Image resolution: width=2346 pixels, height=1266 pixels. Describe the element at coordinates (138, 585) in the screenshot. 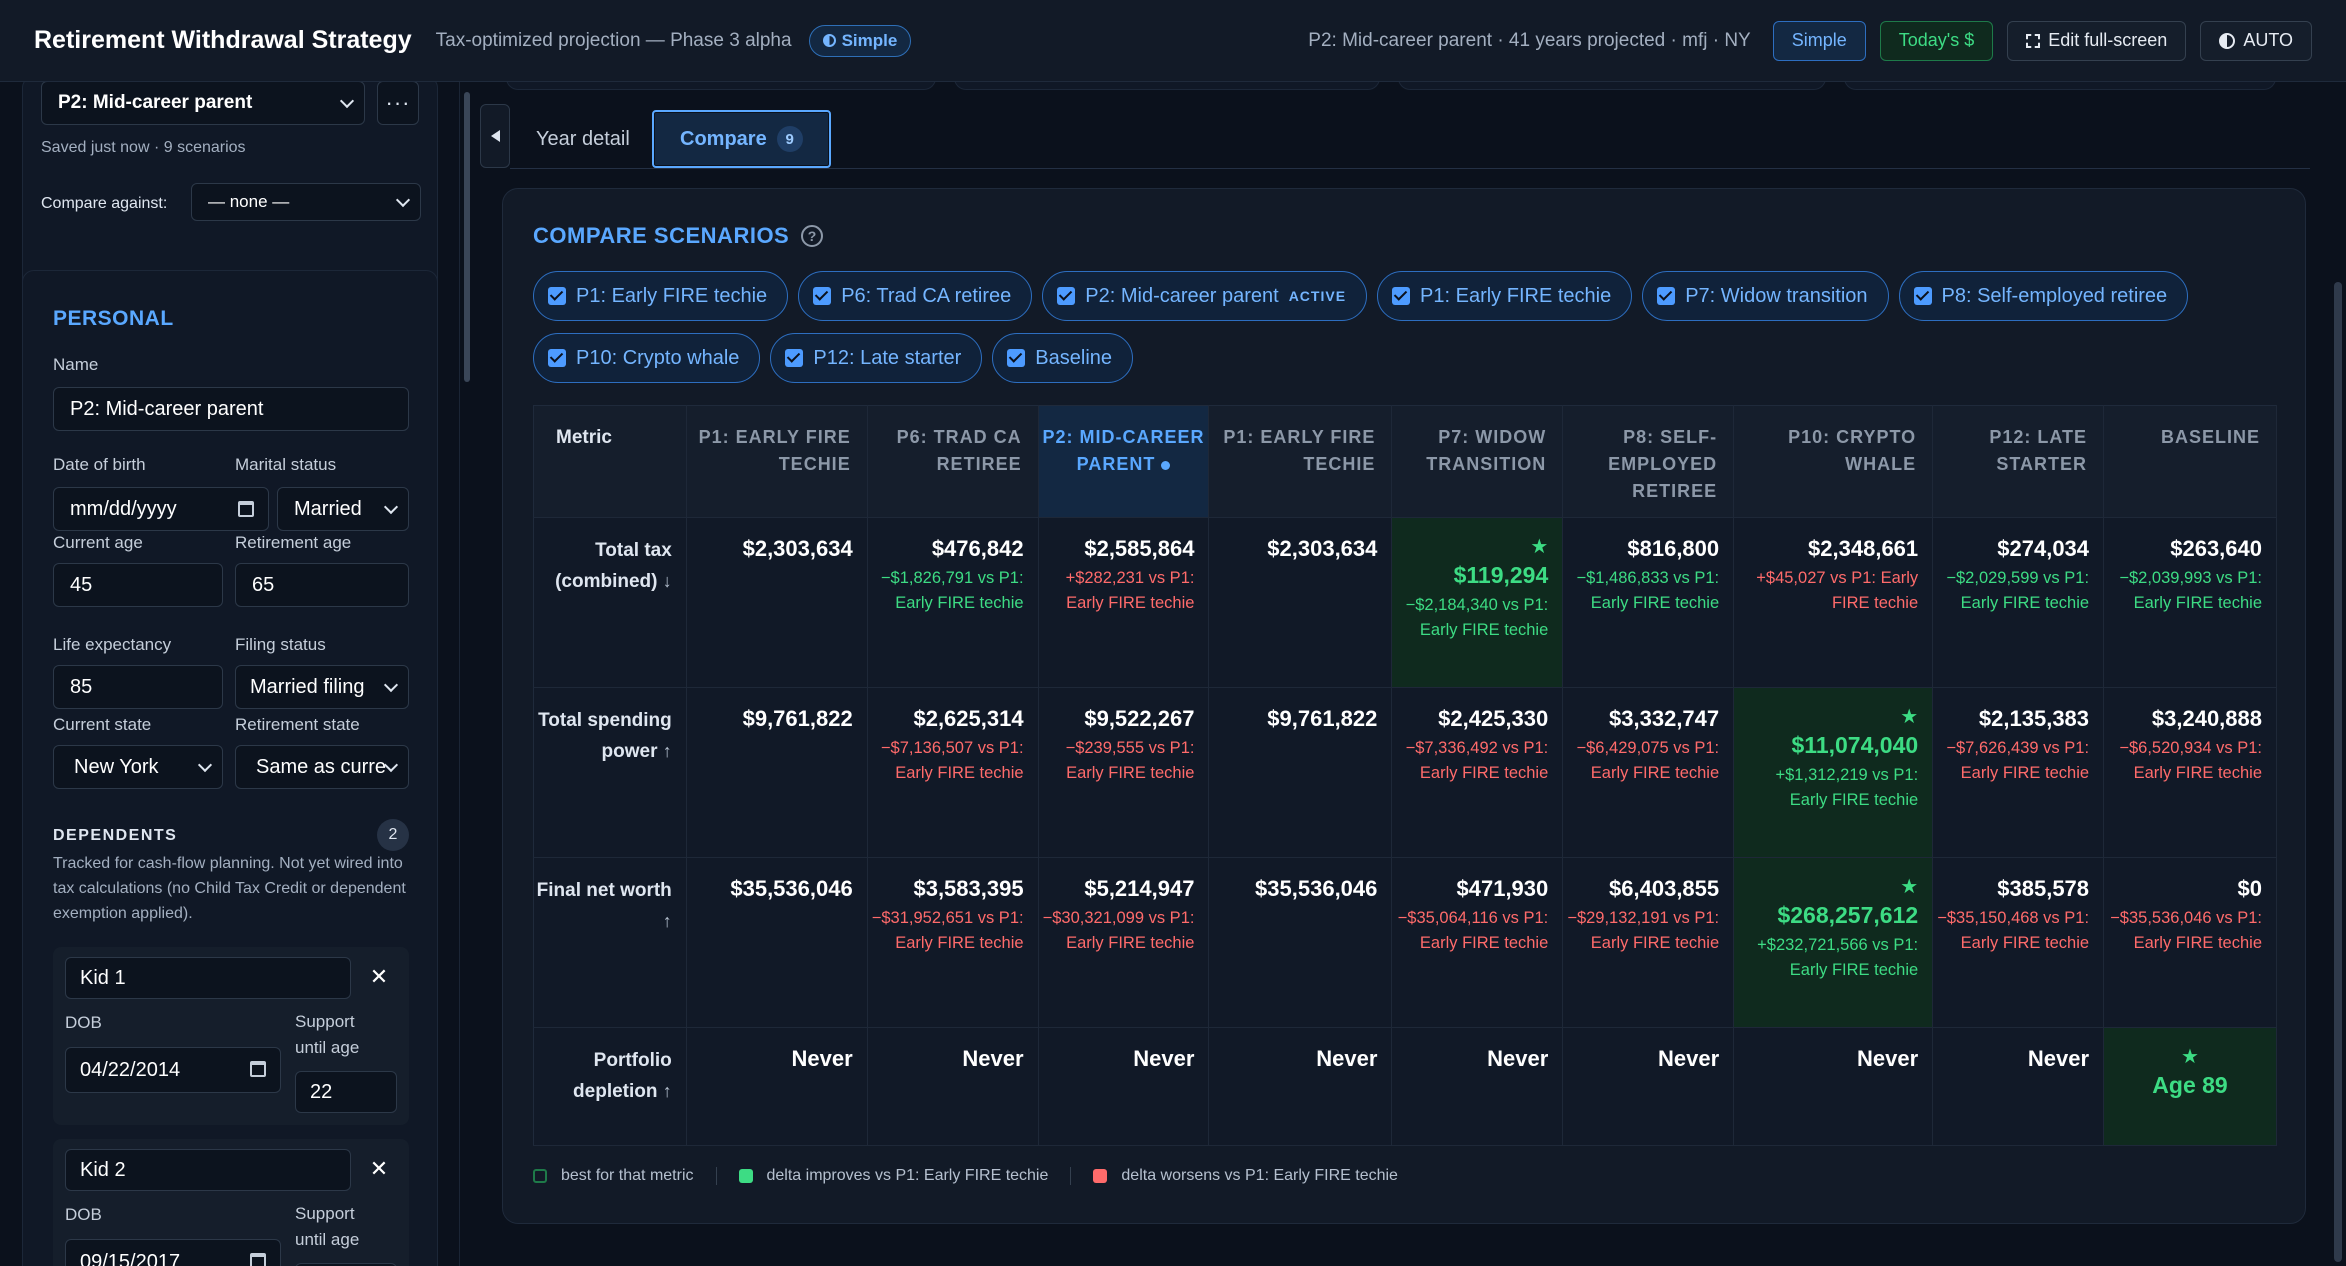

I see `current-age-field: 45` at that location.